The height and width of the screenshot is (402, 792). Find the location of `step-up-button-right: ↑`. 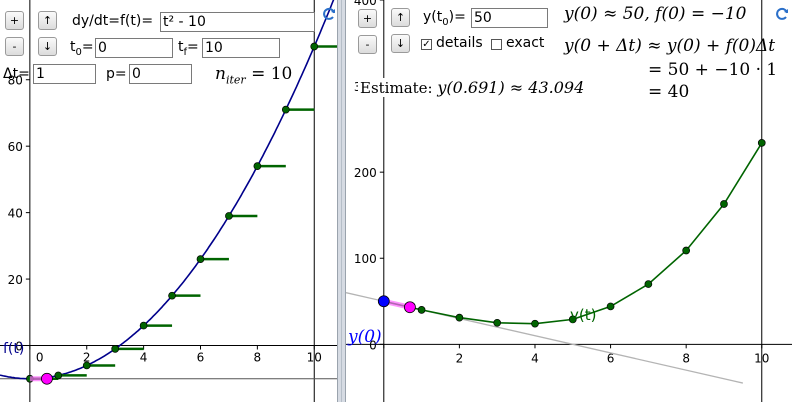

step-up-button-right: ↑ is located at coordinates (400, 17).